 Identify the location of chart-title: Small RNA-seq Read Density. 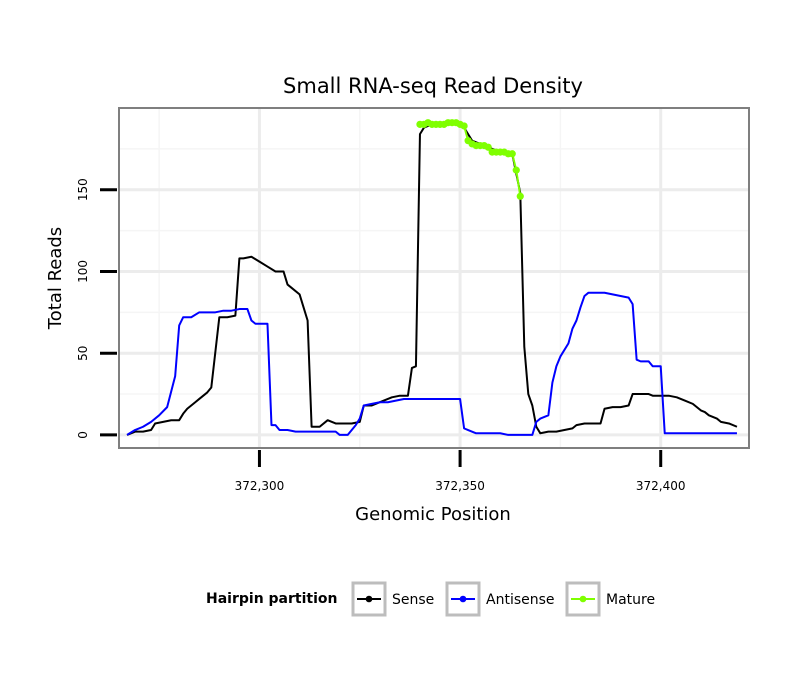
(433, 86).